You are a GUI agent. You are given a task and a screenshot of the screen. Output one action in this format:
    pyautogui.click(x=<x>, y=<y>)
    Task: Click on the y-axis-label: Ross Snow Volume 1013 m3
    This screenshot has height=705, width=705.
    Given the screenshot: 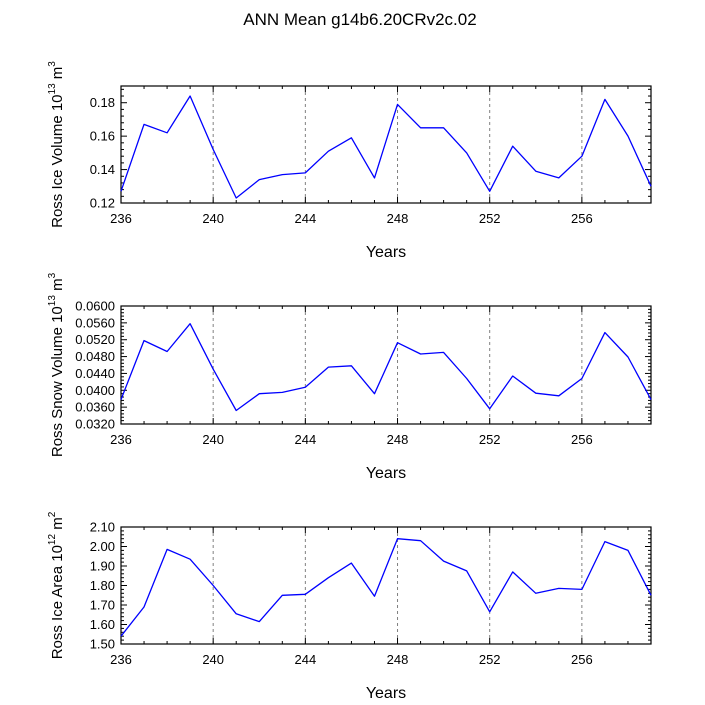 What is the action you would take?
    pyautogui.click(x=56, y=364)
    